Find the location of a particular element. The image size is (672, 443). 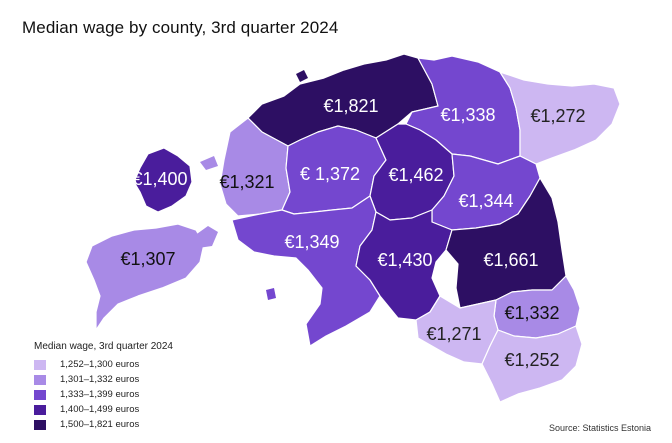

legend-title: Median wage, 3rd quarter 2024 is located at coordinates (103, 346).